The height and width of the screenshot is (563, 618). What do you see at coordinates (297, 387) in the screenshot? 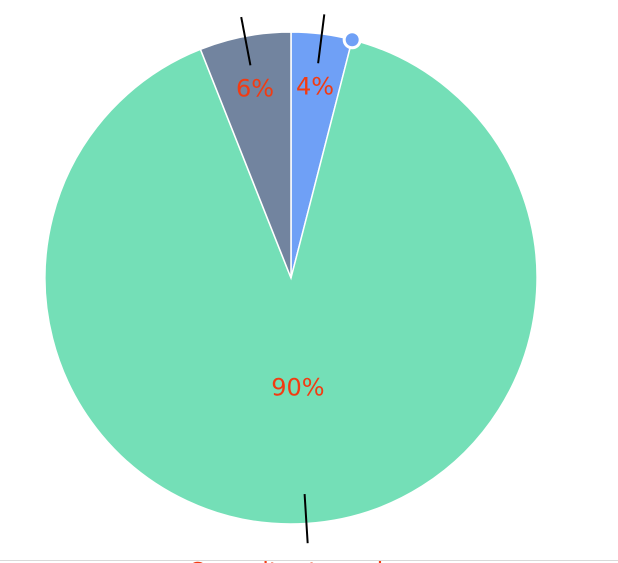
I see `value-label-consultant-service: 90%` at bounding box center [297, 387].